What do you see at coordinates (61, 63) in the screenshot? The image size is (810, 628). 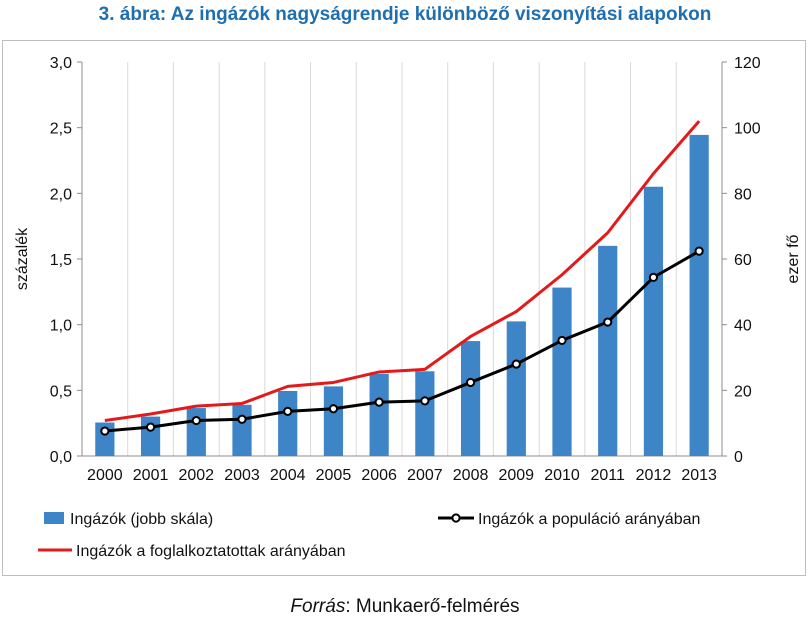 I see `tick-label-left: 3,0` at bounding box center [61, 63].